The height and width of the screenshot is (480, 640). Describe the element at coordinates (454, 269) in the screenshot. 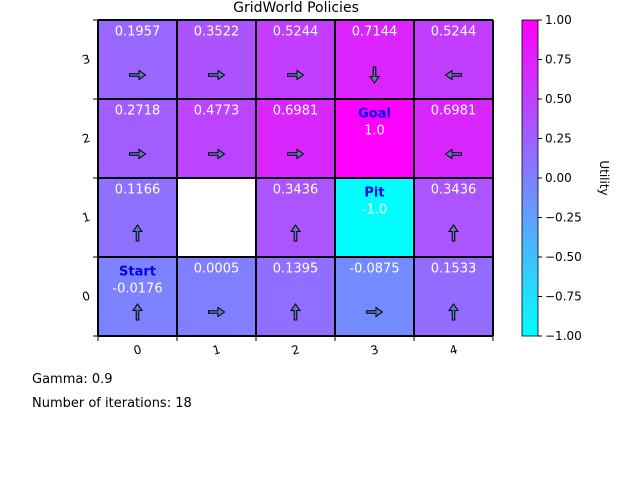

I see `cell-value-label: 0.1533` at that location.